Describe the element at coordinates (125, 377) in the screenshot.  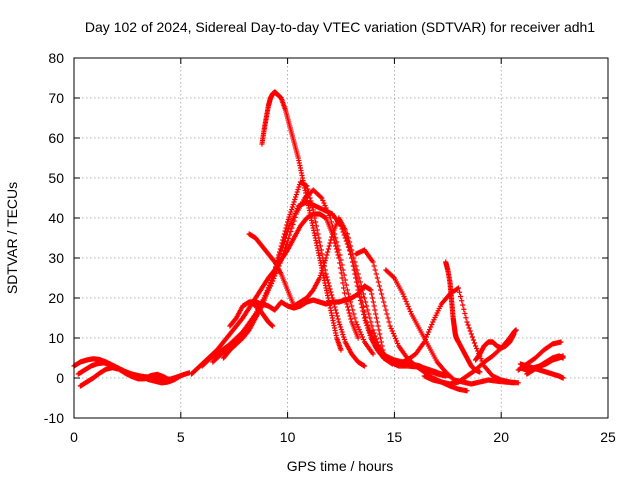
I see `series-arc-c` at that location.